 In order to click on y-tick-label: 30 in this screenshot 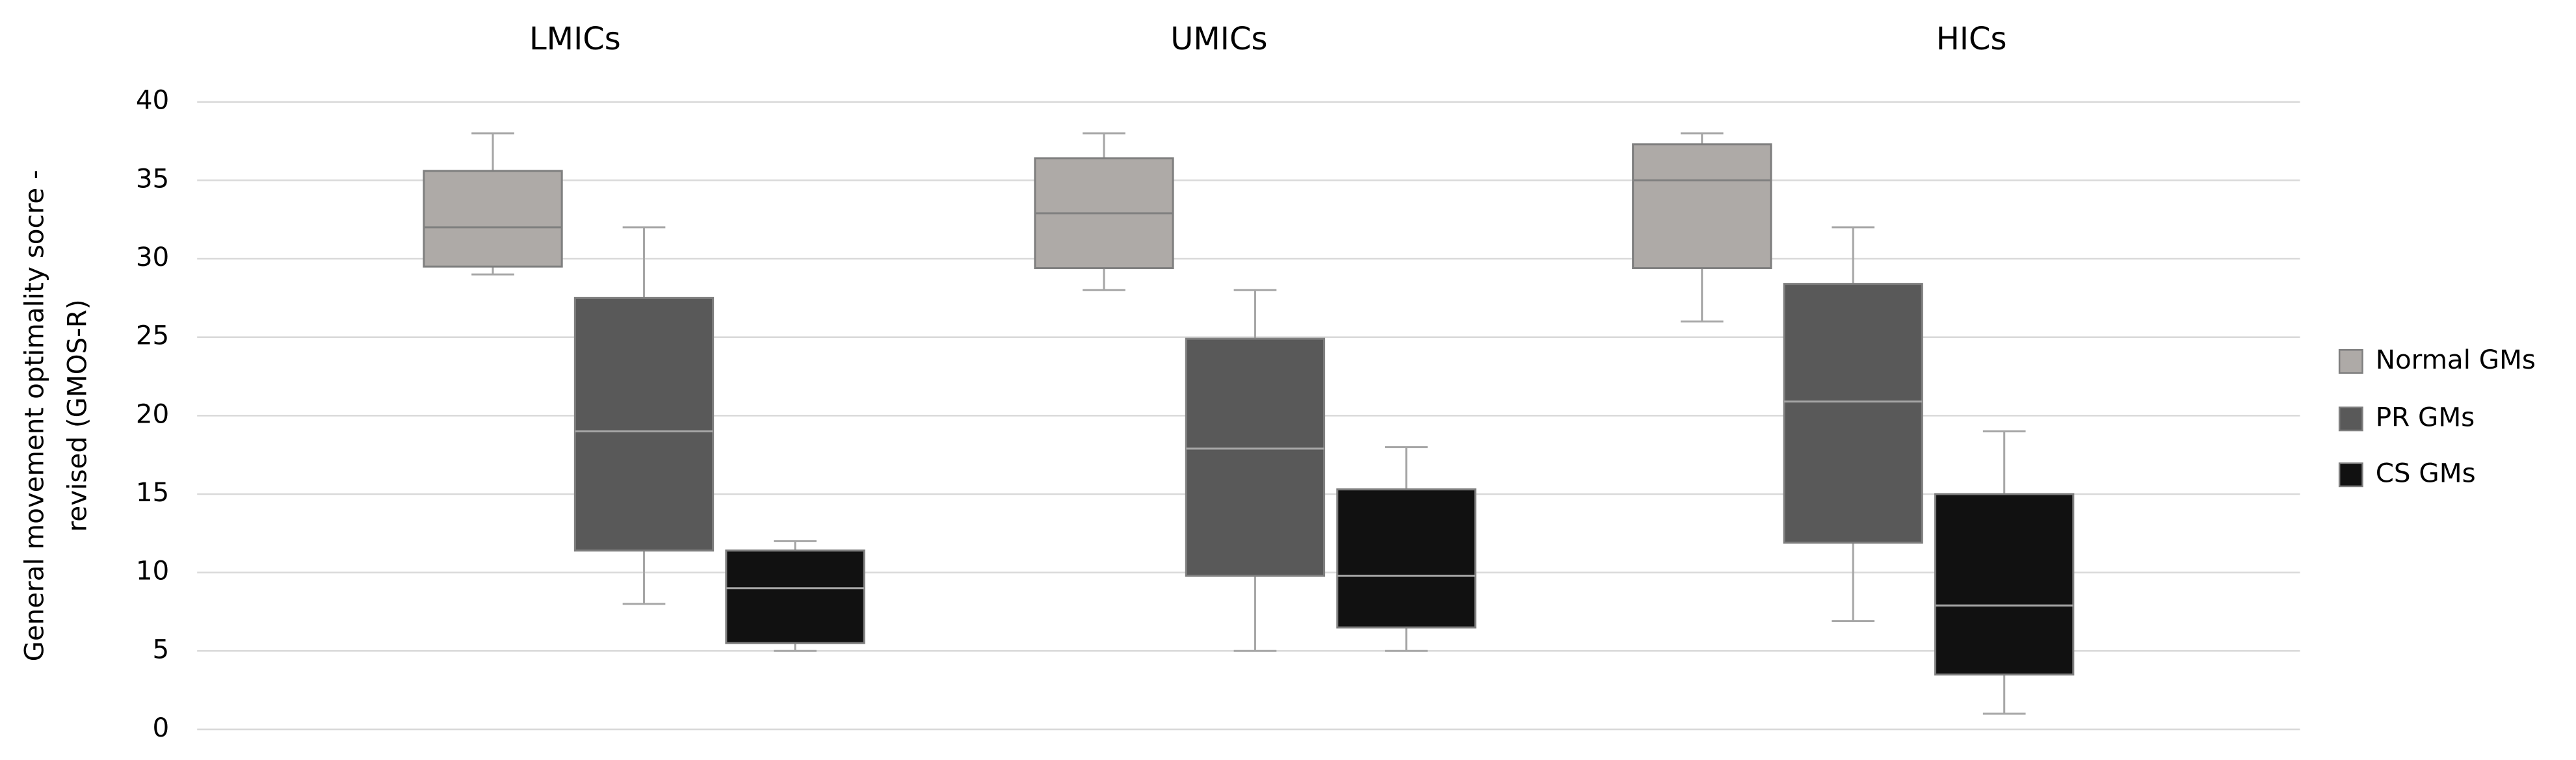, I will do `click(152, 256)`.